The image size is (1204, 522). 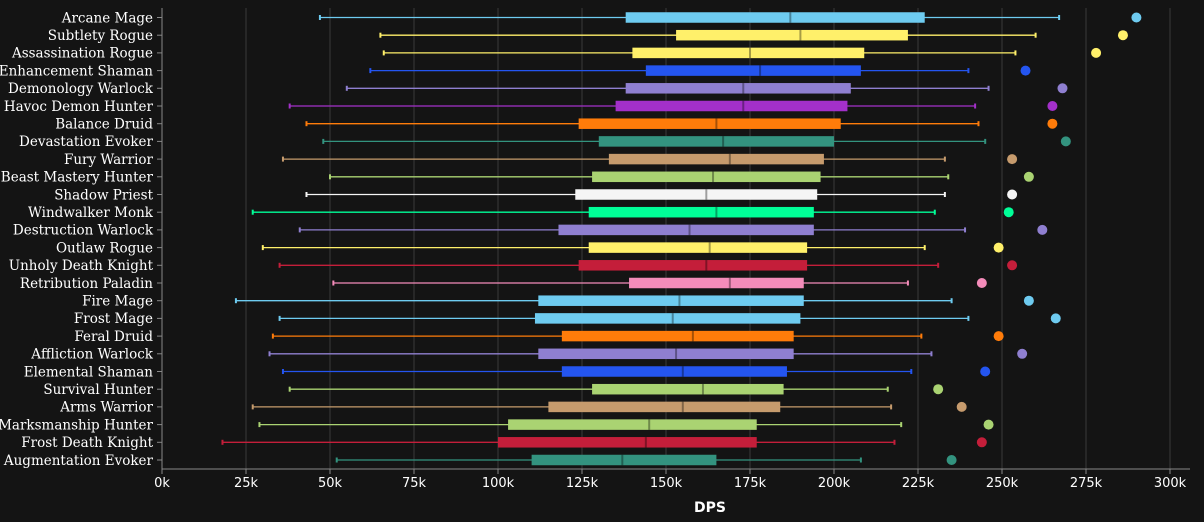 I want to click on spec-label: Augmentation Evoker, so click(x=78, y=461).